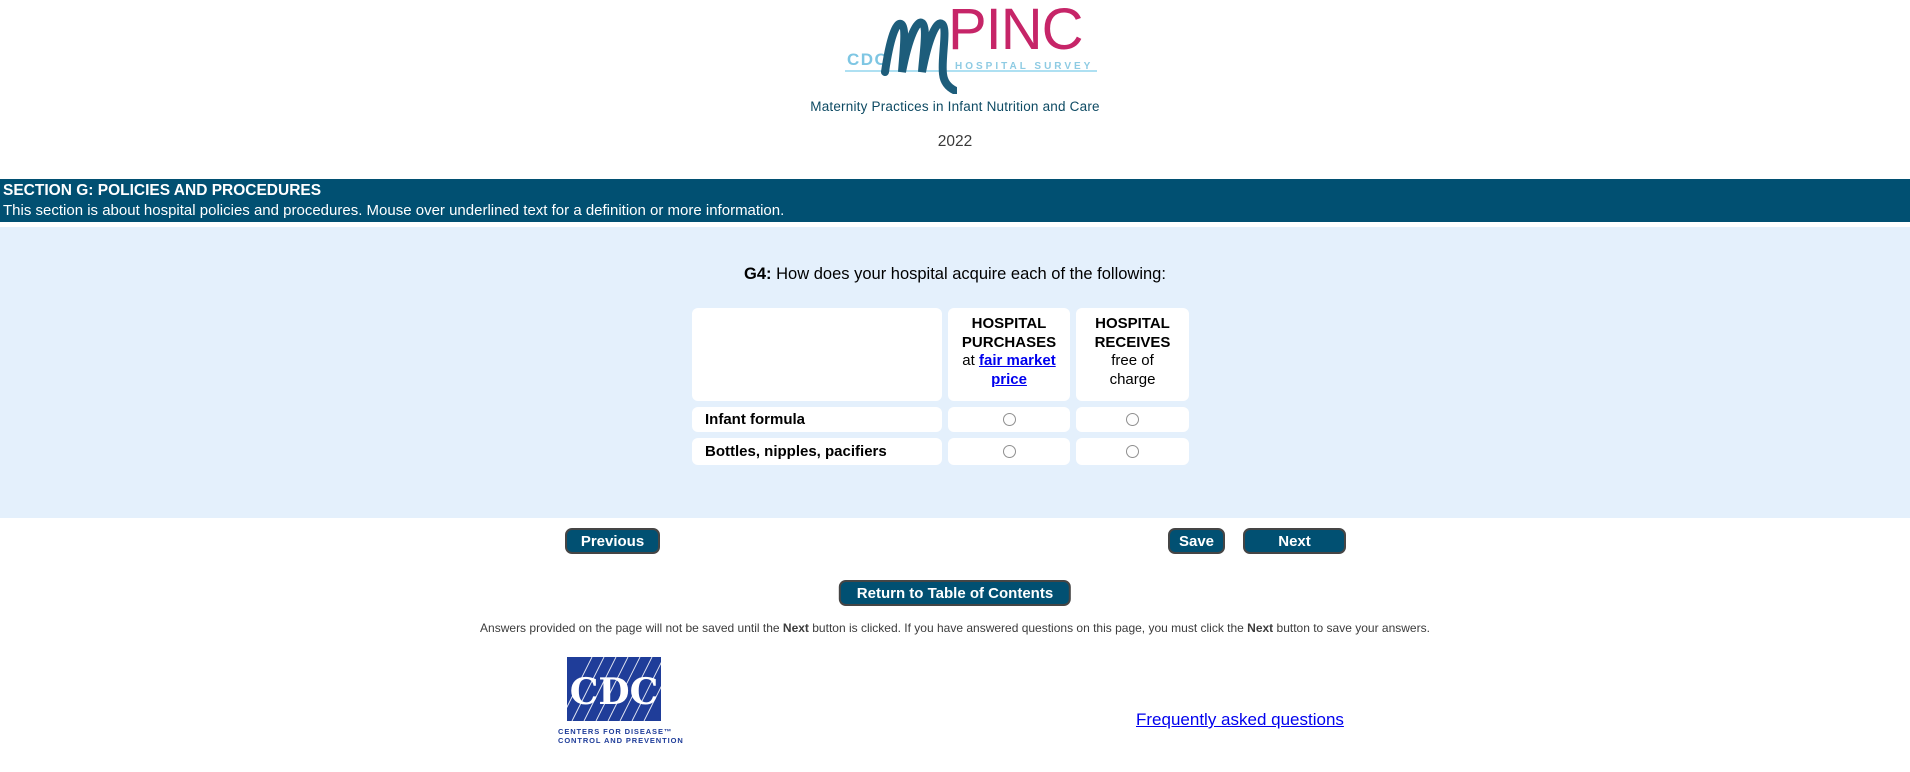  Describe the element at coordinates (817, 451) in the screenshot. I see `row-label-bottles-nipples-pacifiers: Bottles, nipples, pacifiers` at that location.